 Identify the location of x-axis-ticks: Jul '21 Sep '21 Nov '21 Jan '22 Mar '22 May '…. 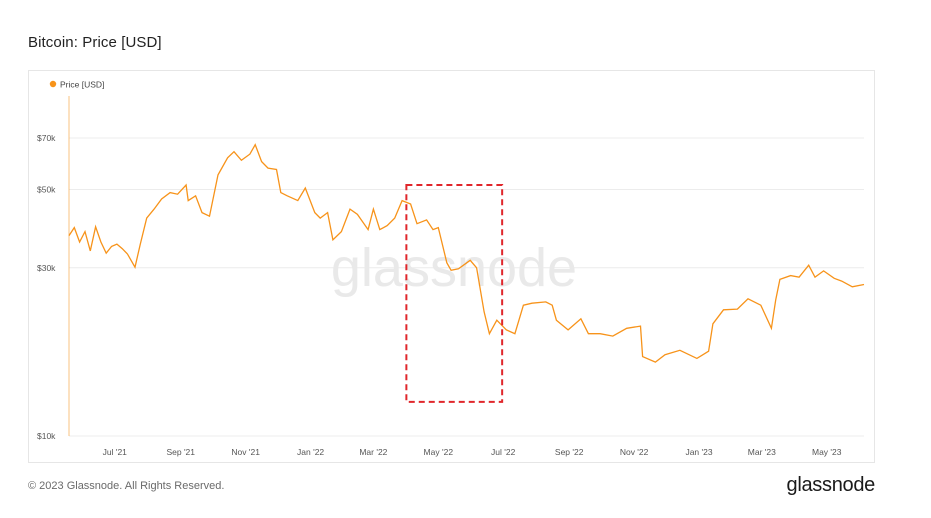
(472, 452).